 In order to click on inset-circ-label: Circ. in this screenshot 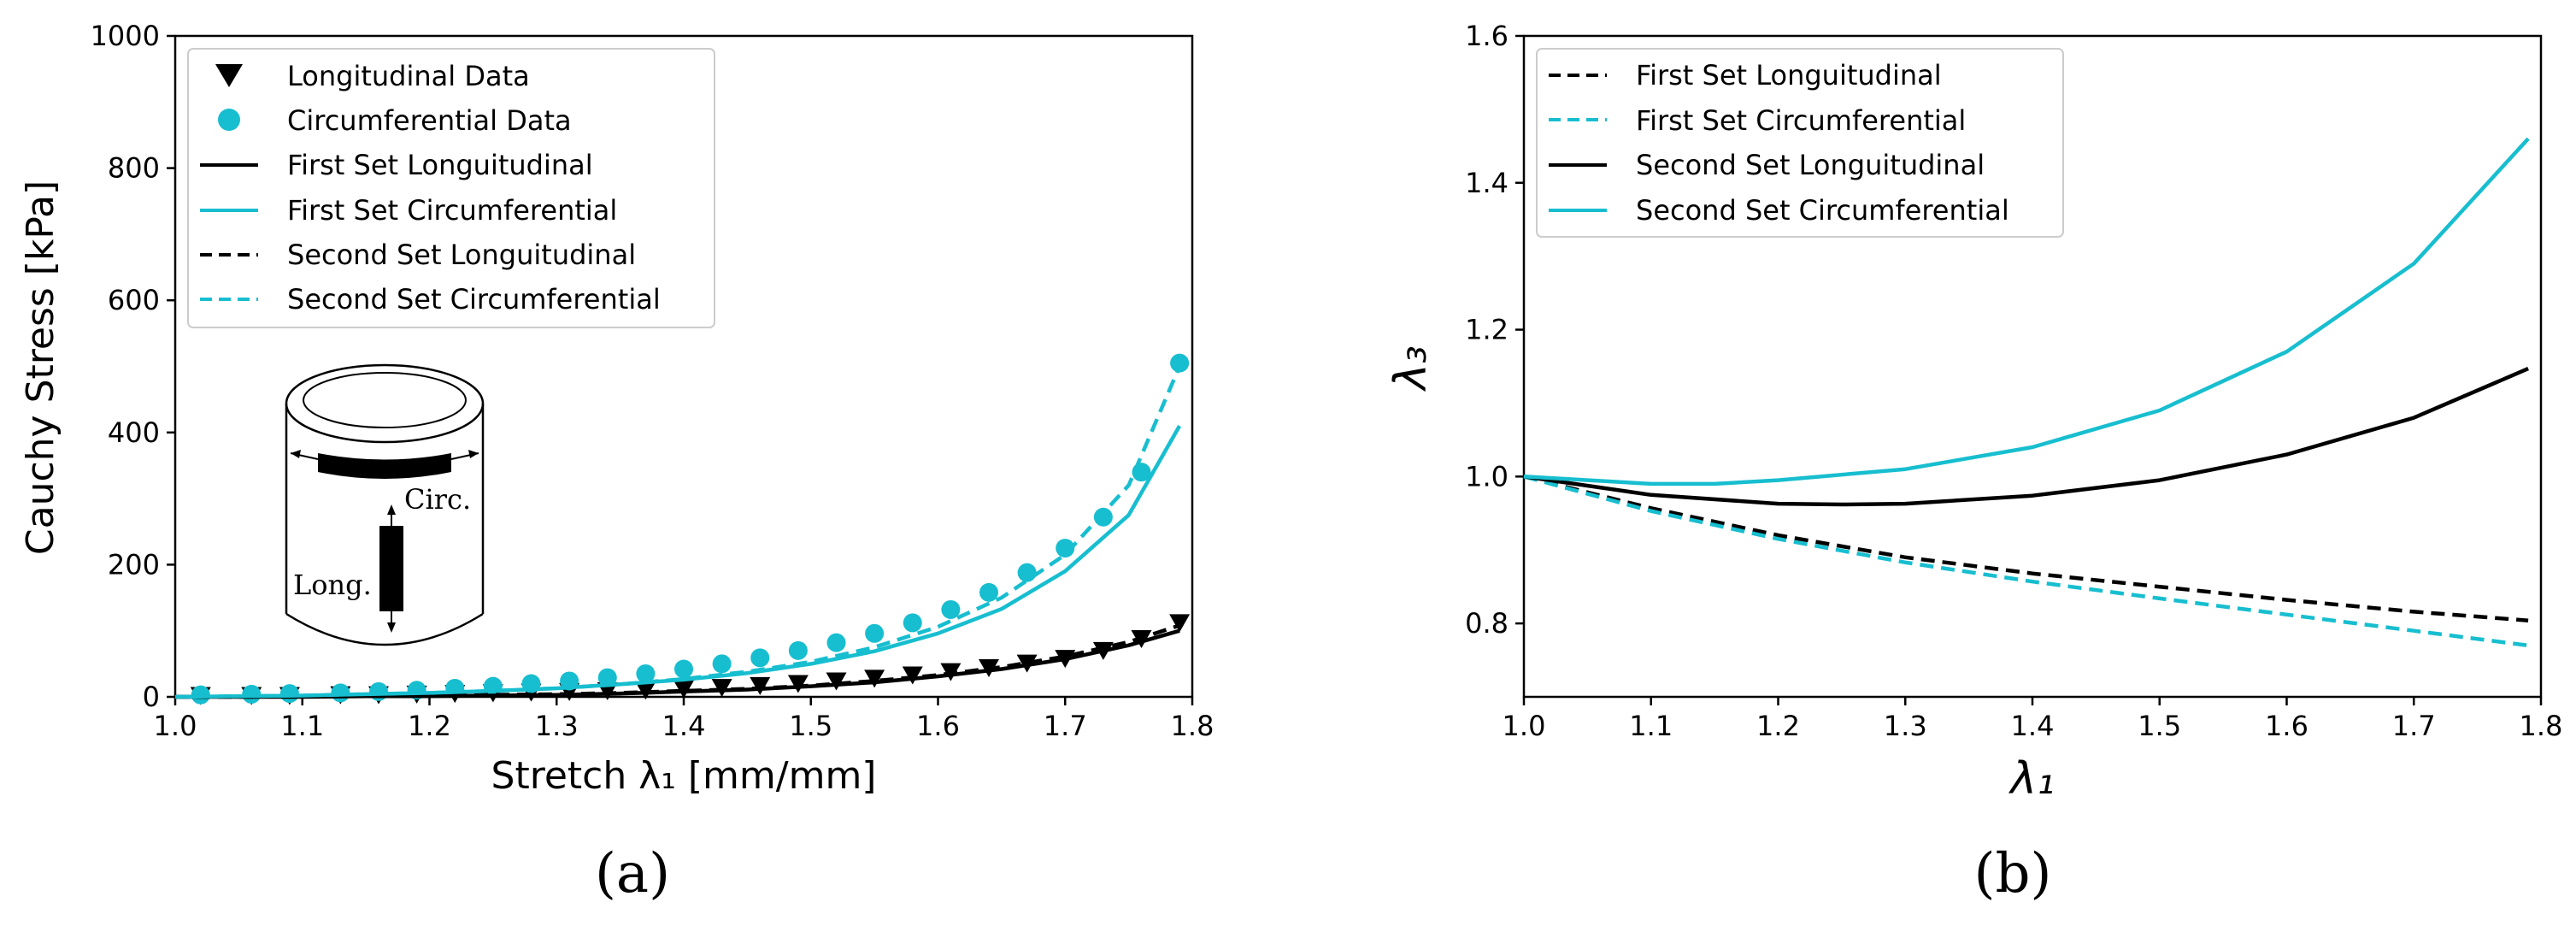, I will do `click(437, 499)`.